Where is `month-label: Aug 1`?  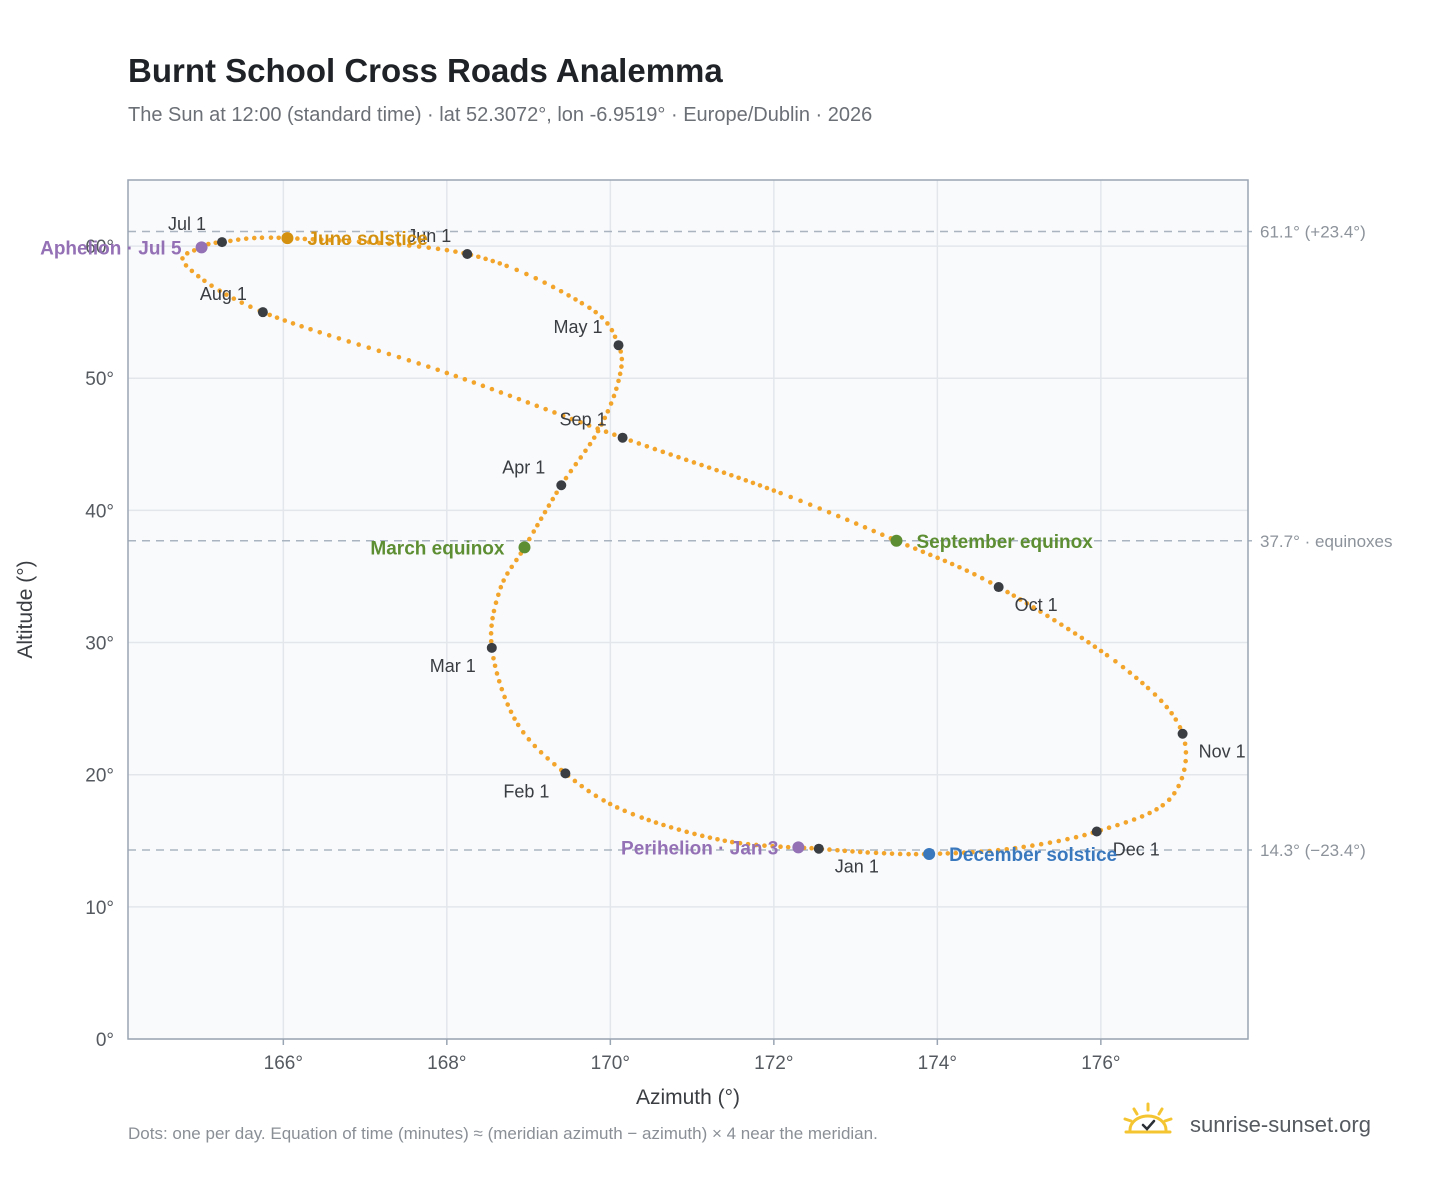 month-label: Aug 1 is located at coordinates (223, 294).